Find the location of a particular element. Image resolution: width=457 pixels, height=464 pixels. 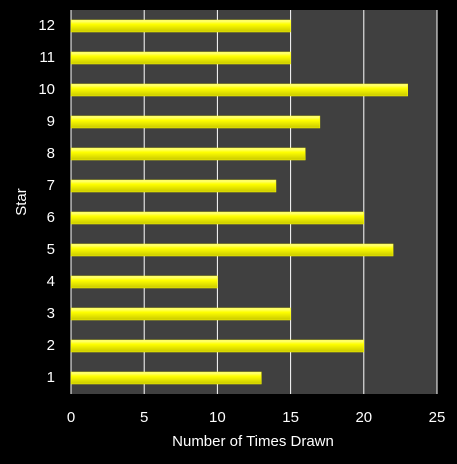

y-tick-label: 8 is located at coordinates (51, 153).